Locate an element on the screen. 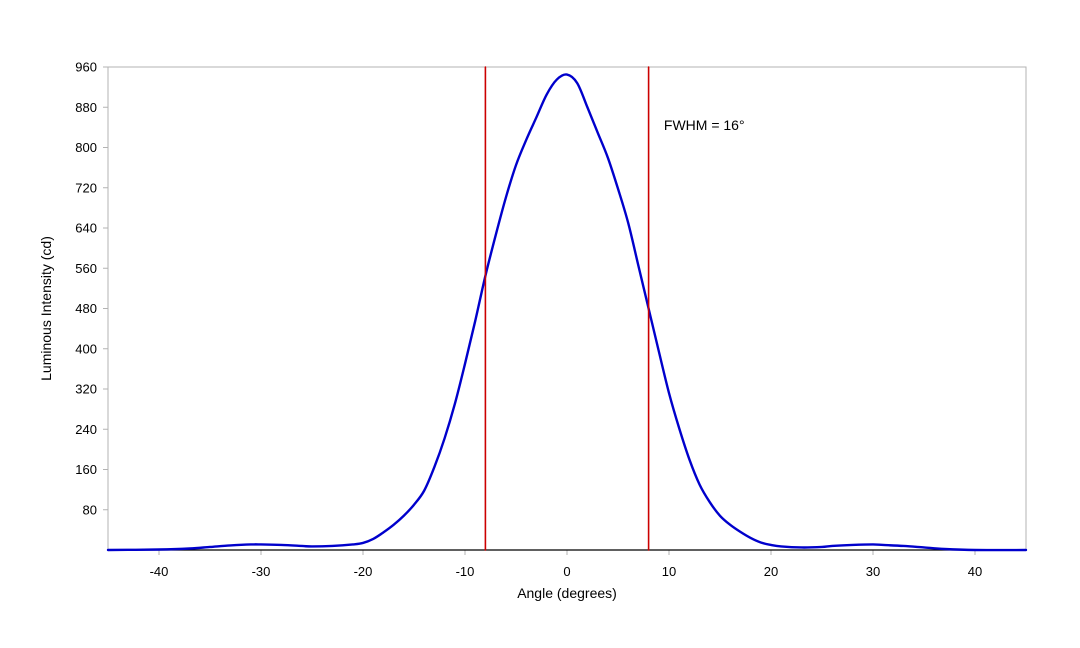 The width and height of the screenshot is (1080, 648). x-tick-labels: -40 -30 -20 -10 0 10 20 30 40 is located at coordinates (566, 571).